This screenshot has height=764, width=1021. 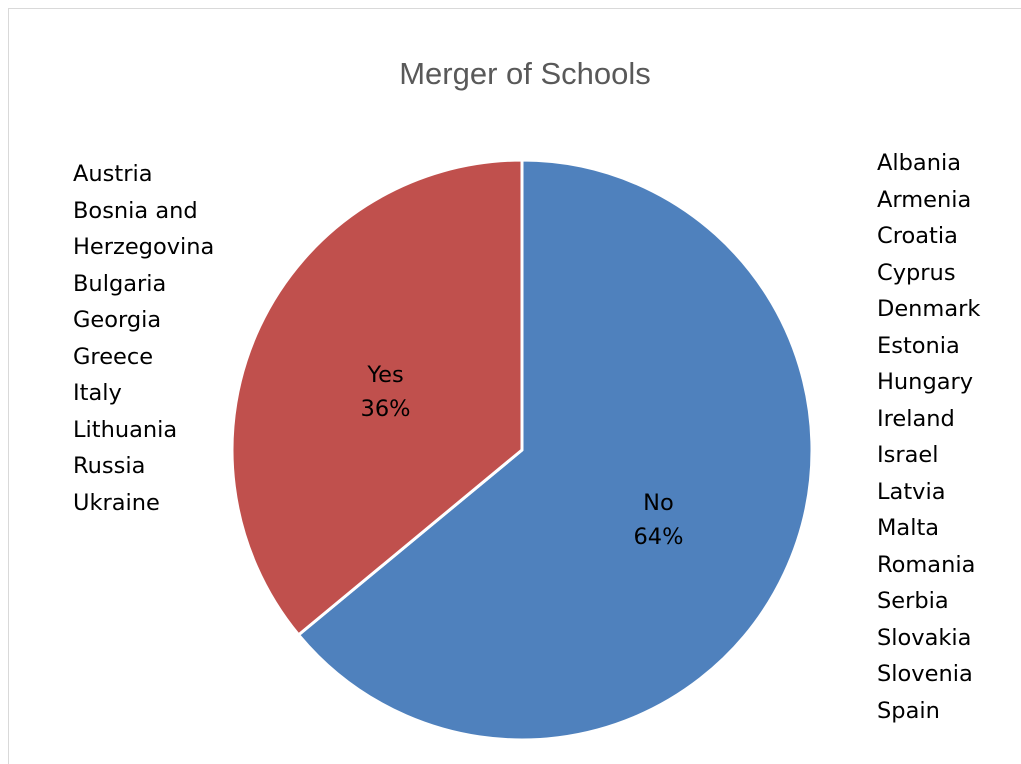 What do you see at coordinates (386, 392) in the screenshot?
I see `data-label-yes: Yes 36%` at bounding box center [386, 392].